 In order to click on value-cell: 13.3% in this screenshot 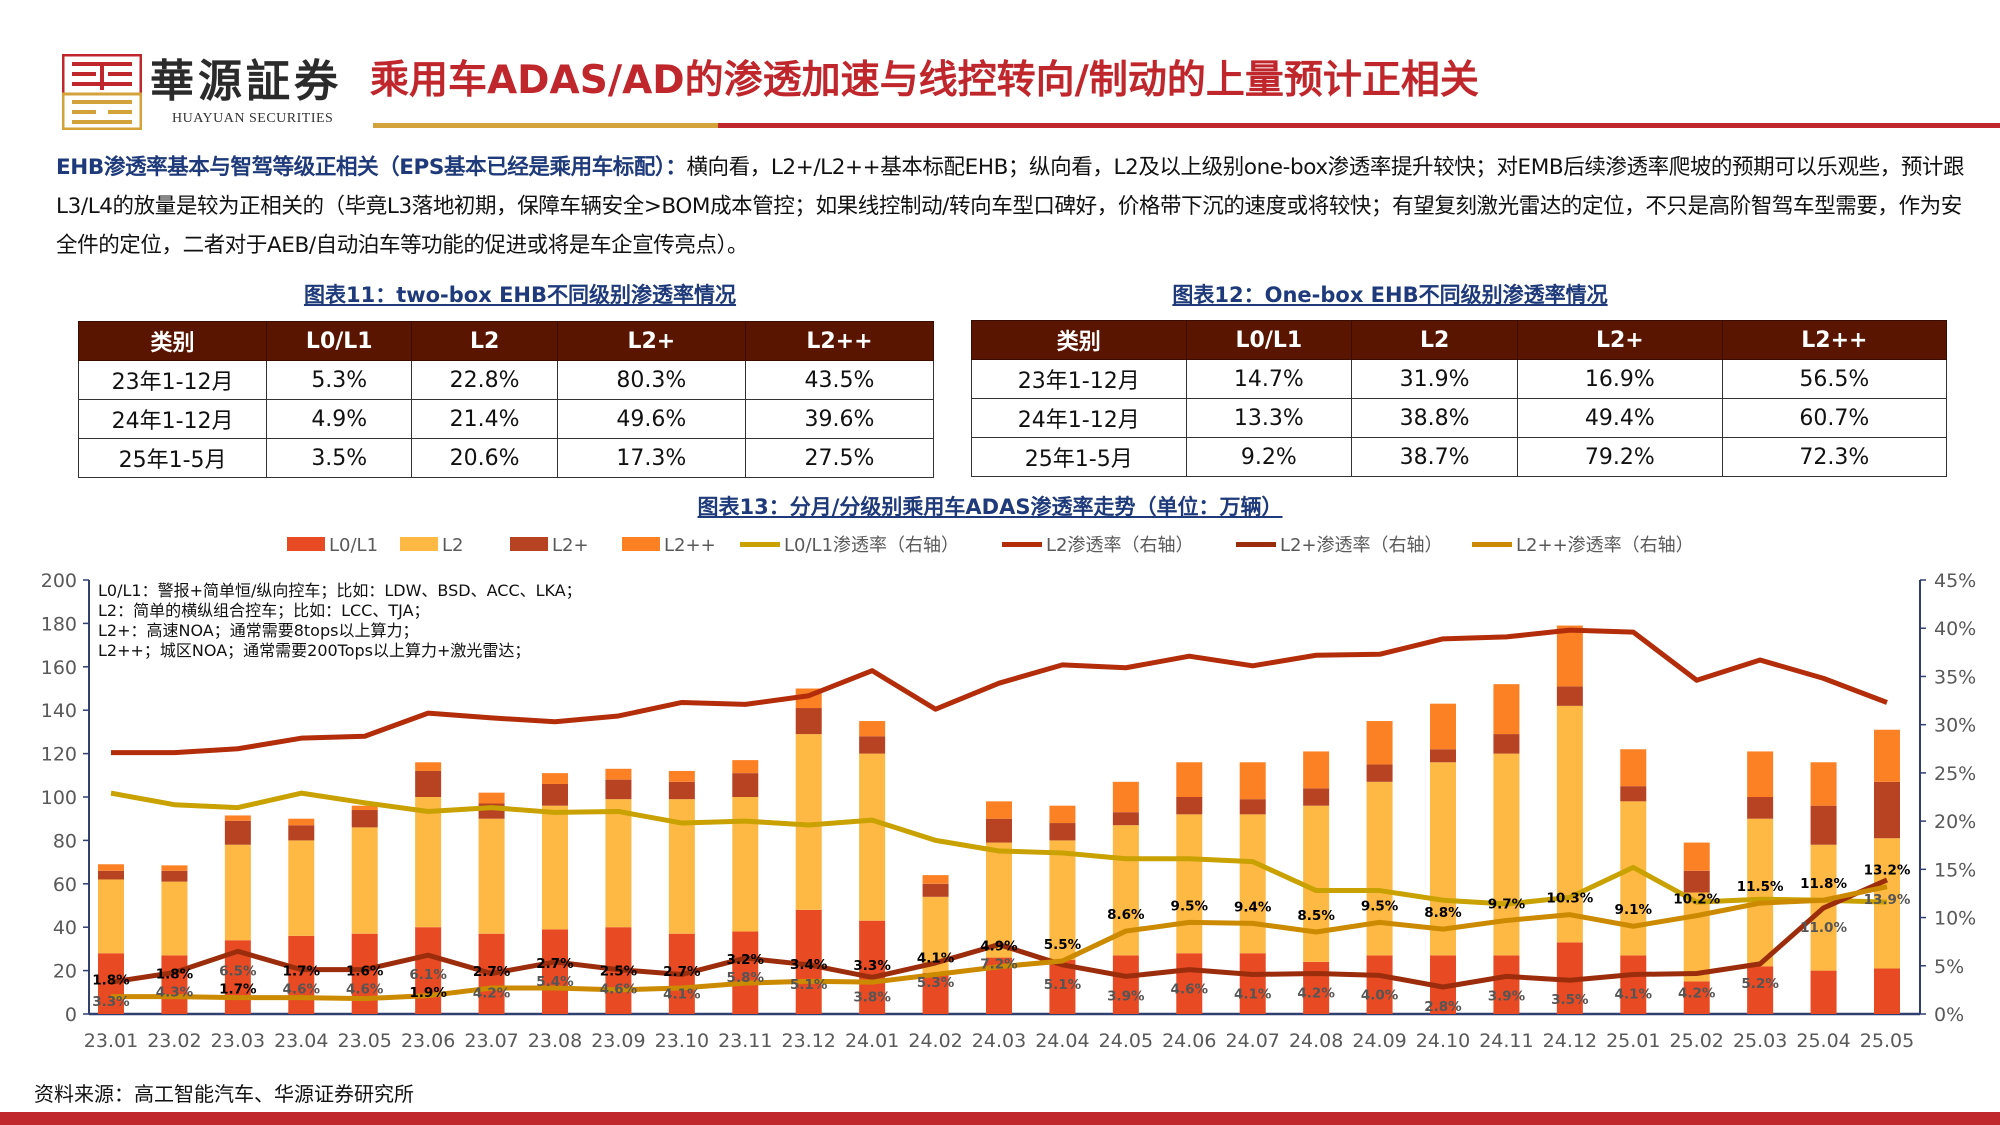, I will do `click(1269, 418)`.